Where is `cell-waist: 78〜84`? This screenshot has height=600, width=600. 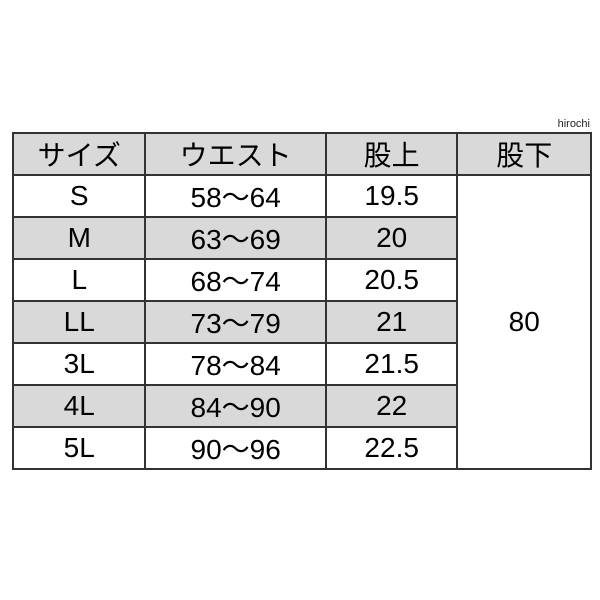 cell-waist: 78〜84 is located at coordinates (235, 364).